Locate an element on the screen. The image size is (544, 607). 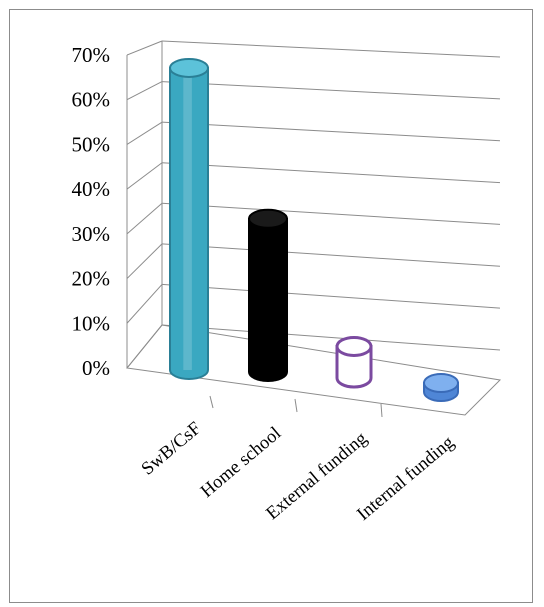
bar-swb-csf is located at coordinates (189, 223).